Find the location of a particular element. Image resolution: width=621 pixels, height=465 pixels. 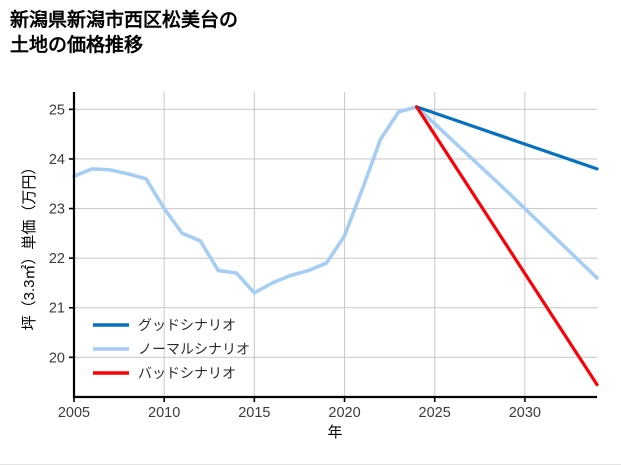

y-tick-labels: 20 21 22 23 24 25 is located at coordinates (57, 234).